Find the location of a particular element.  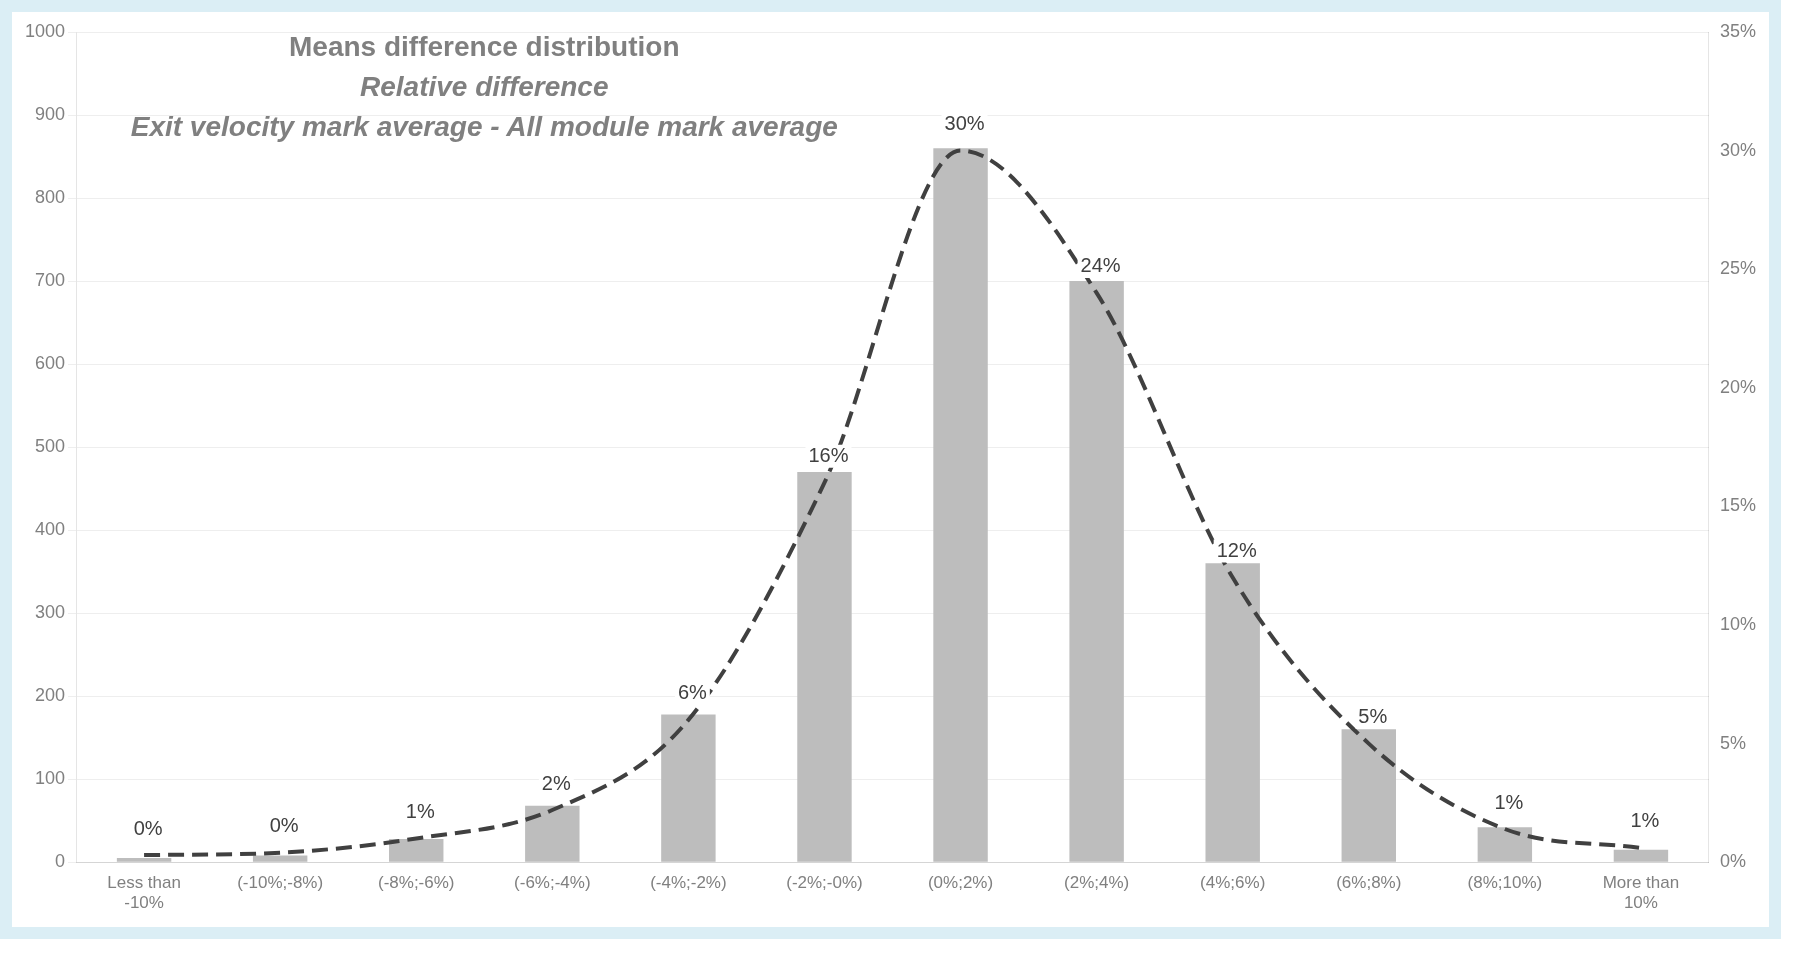

y-tick-label: 1000 is located at coordinates (45, 30).